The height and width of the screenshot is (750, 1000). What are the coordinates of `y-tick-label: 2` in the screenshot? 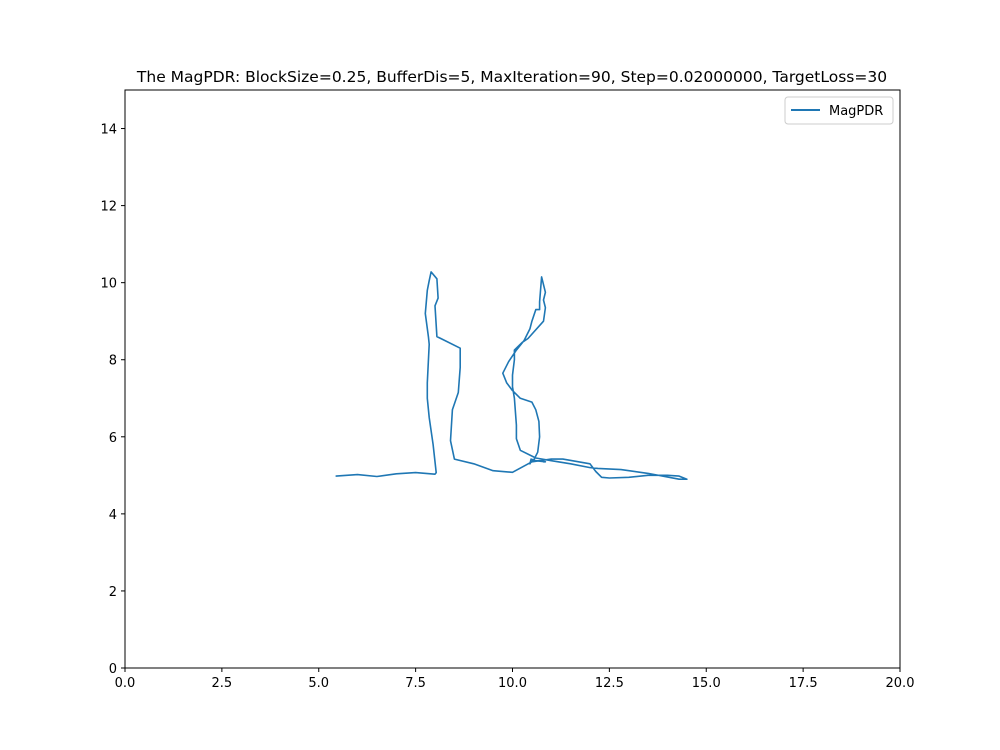 It's located at (113, 592).